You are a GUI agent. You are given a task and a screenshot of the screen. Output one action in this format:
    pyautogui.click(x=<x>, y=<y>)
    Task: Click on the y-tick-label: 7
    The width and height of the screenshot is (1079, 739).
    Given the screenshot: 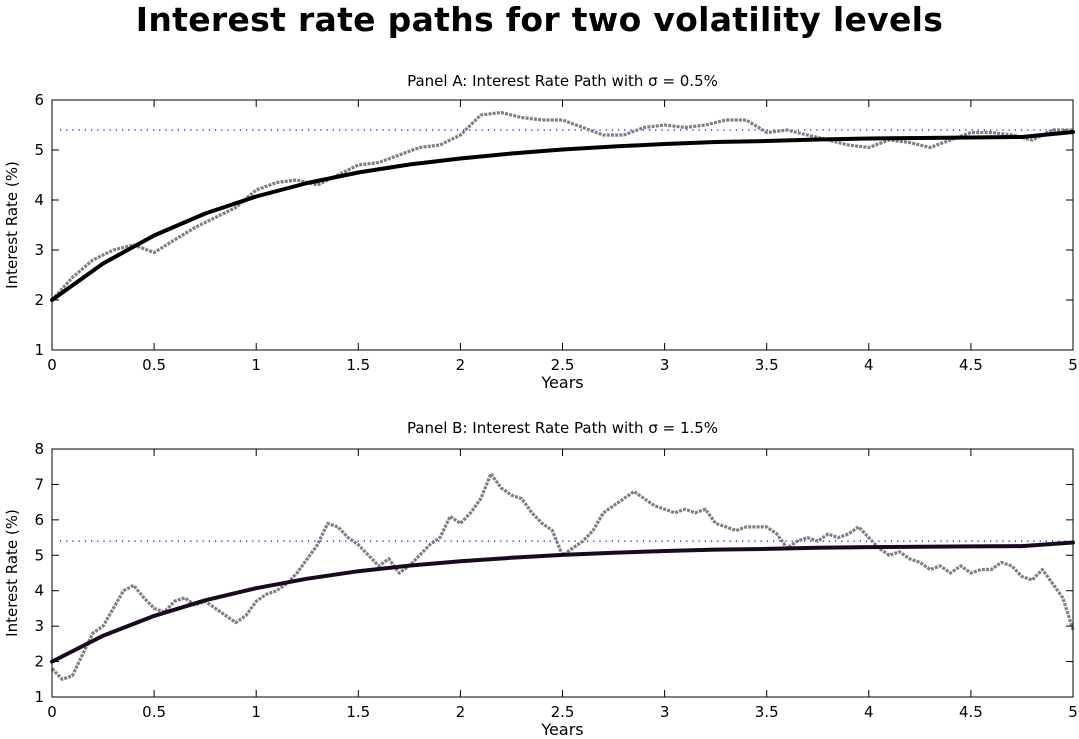 What is the action you would take?
    pyautogui.click(x=39, y=484)
    